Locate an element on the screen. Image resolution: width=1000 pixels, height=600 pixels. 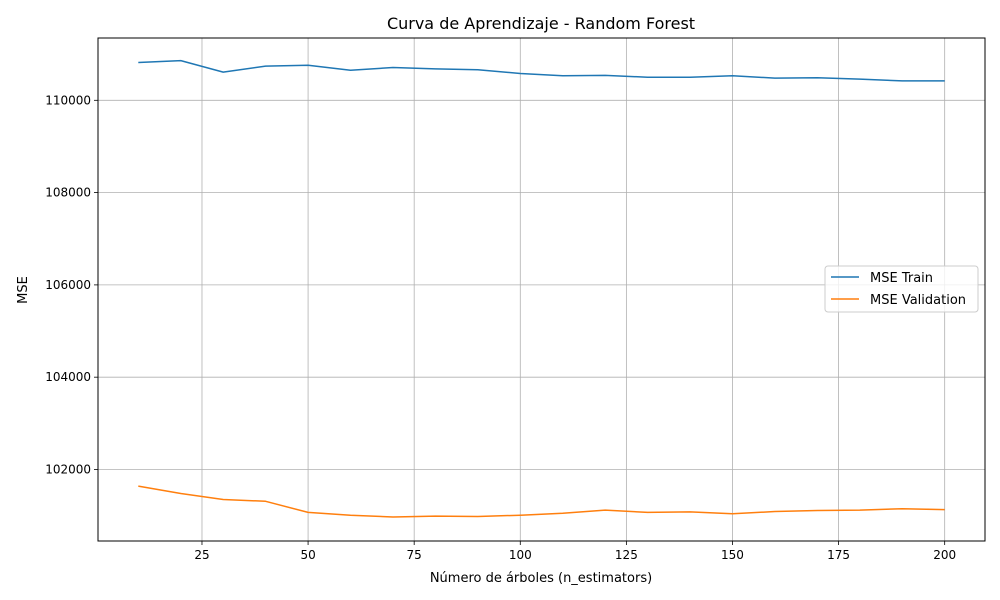
x-tick-label: 125 is located at coordinates (626, 555).